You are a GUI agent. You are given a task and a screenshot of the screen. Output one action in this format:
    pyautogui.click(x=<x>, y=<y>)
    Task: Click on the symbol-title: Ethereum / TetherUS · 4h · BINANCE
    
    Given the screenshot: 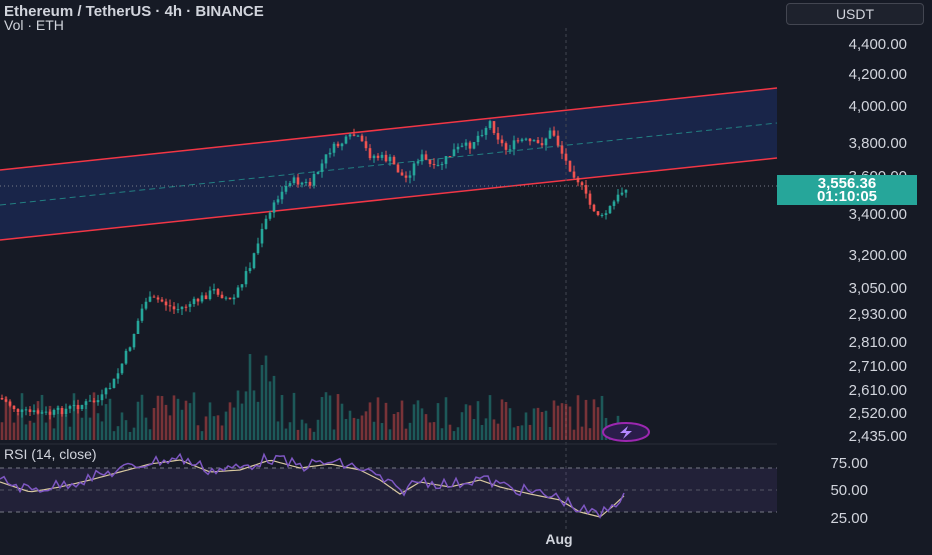 What is the action you would take?
    pyautogui.click(x=134, y=11)
    